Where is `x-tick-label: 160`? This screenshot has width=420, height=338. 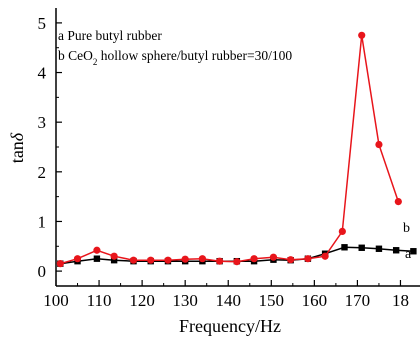 x-tick-label: 160 is located at coordinates (315, 300).